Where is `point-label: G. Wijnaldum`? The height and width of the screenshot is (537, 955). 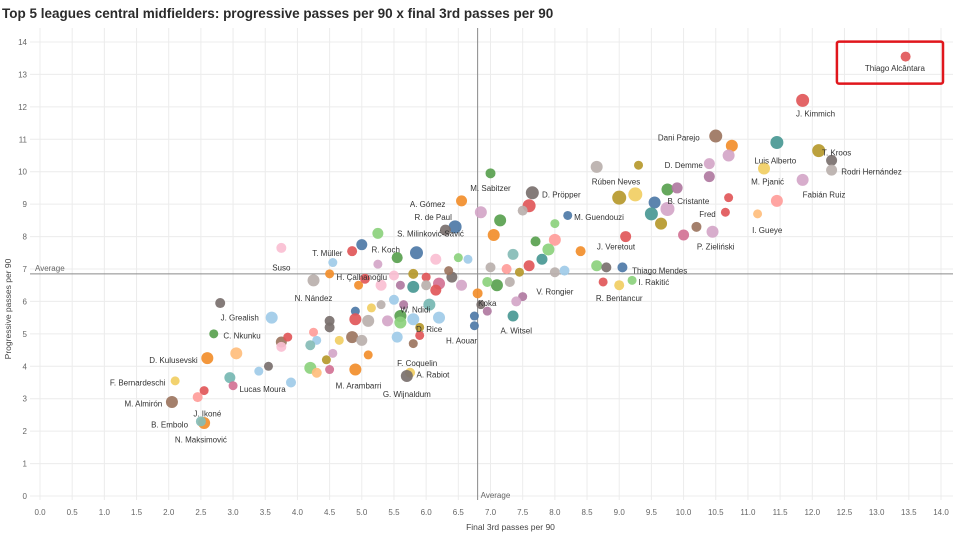 point-label: G. Wijnaldum is located at coordinates (407, 394).